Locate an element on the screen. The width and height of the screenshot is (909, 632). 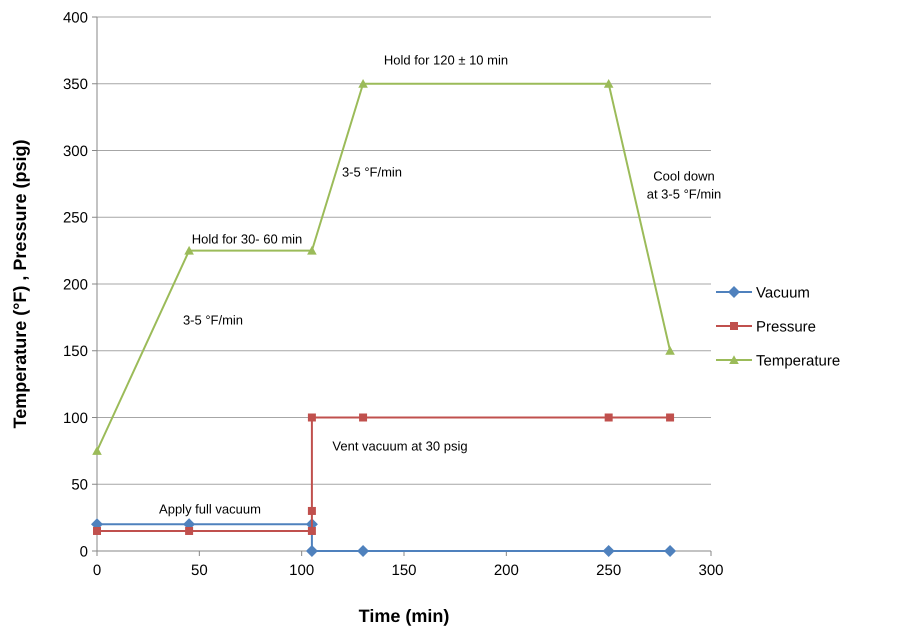
annotation: Hold for 30- 60 min is located at coordinates (247, 239).